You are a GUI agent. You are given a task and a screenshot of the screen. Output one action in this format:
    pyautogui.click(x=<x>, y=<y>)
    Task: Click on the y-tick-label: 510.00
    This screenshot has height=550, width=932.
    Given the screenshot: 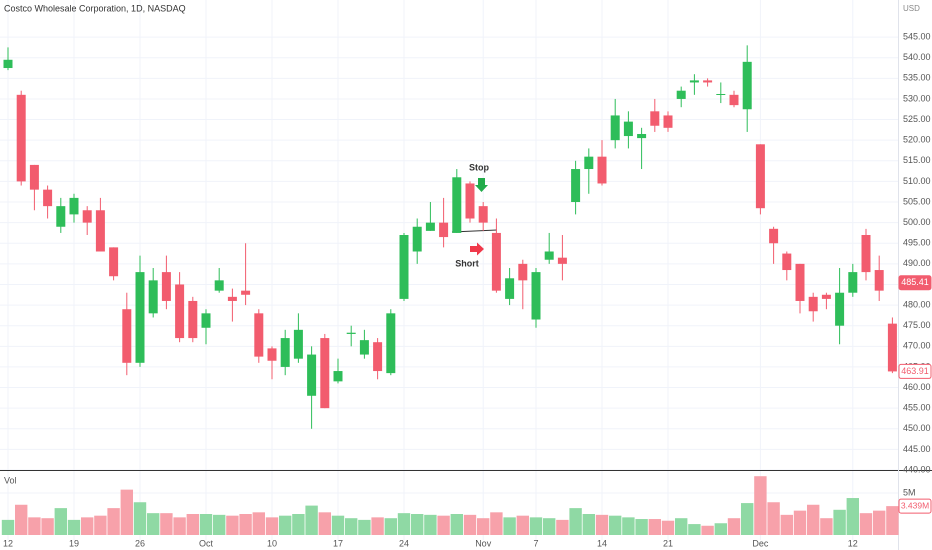 What is the action you would take?
    pyautogui.click(x=917, y=181)
    